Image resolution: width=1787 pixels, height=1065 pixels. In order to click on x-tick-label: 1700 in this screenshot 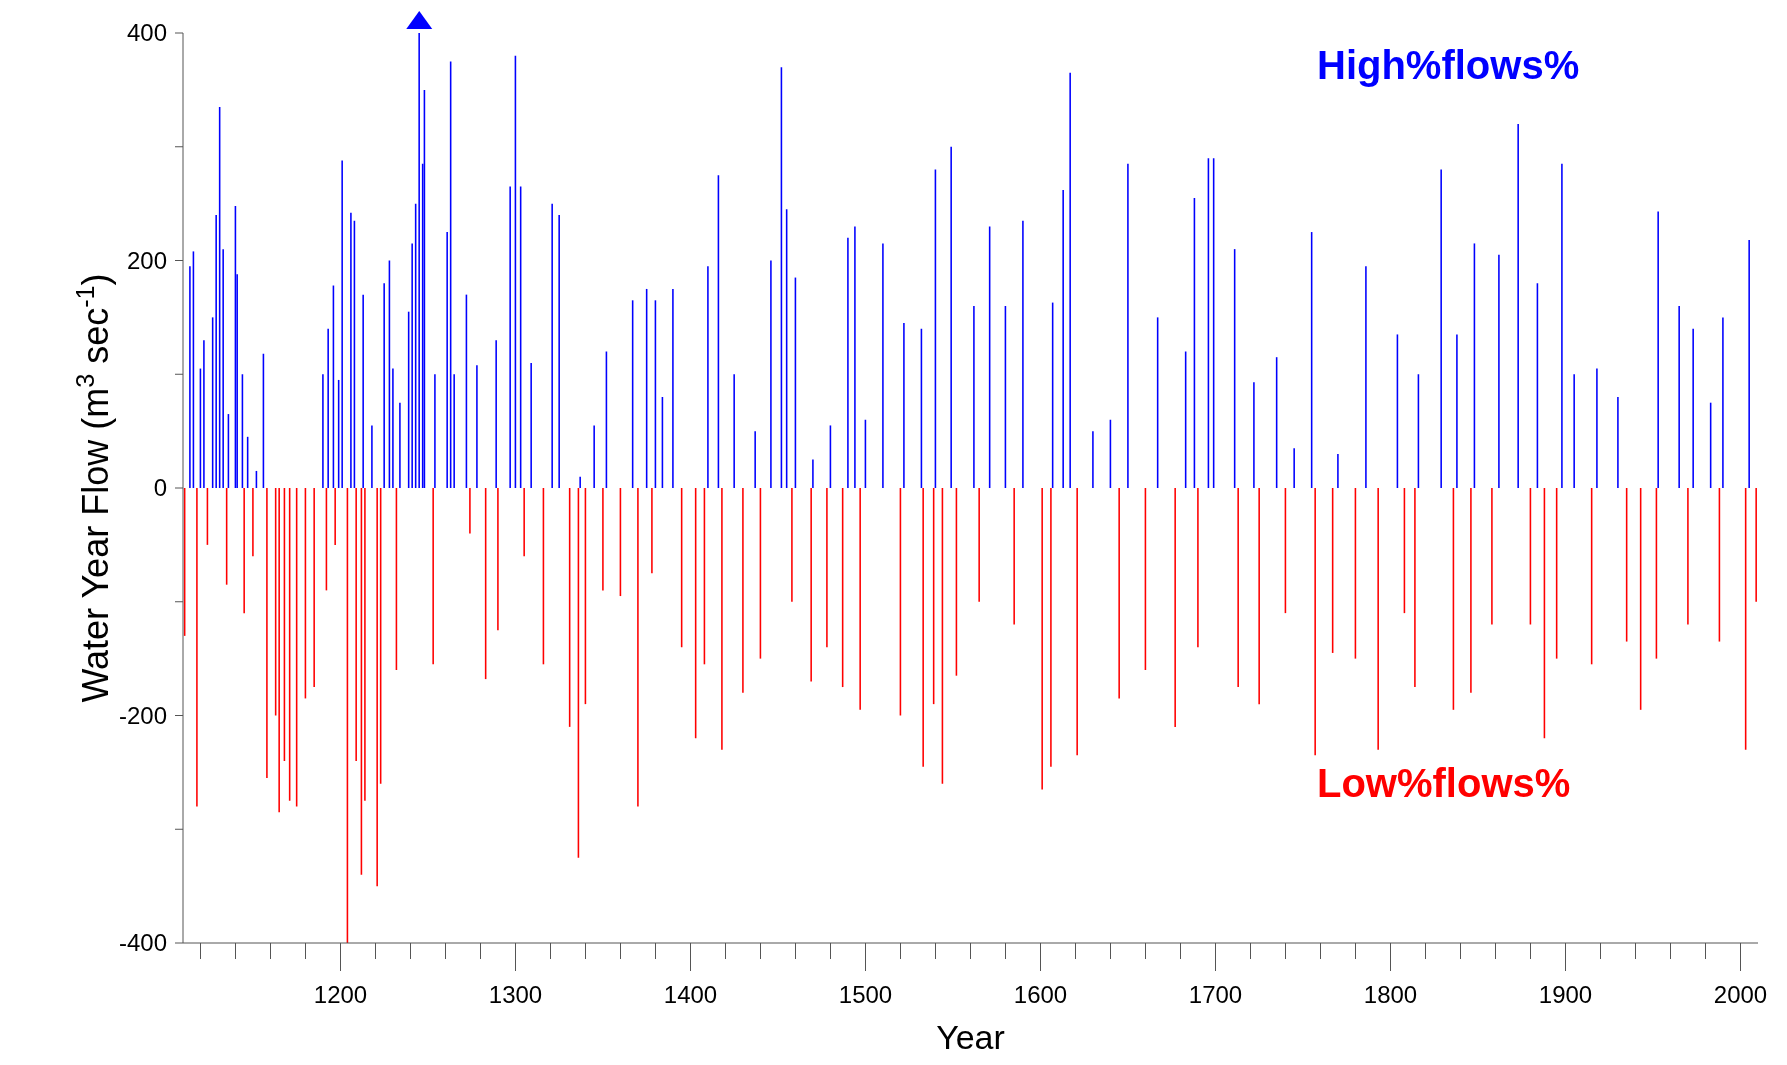, I will do `click(1215, 994)`.